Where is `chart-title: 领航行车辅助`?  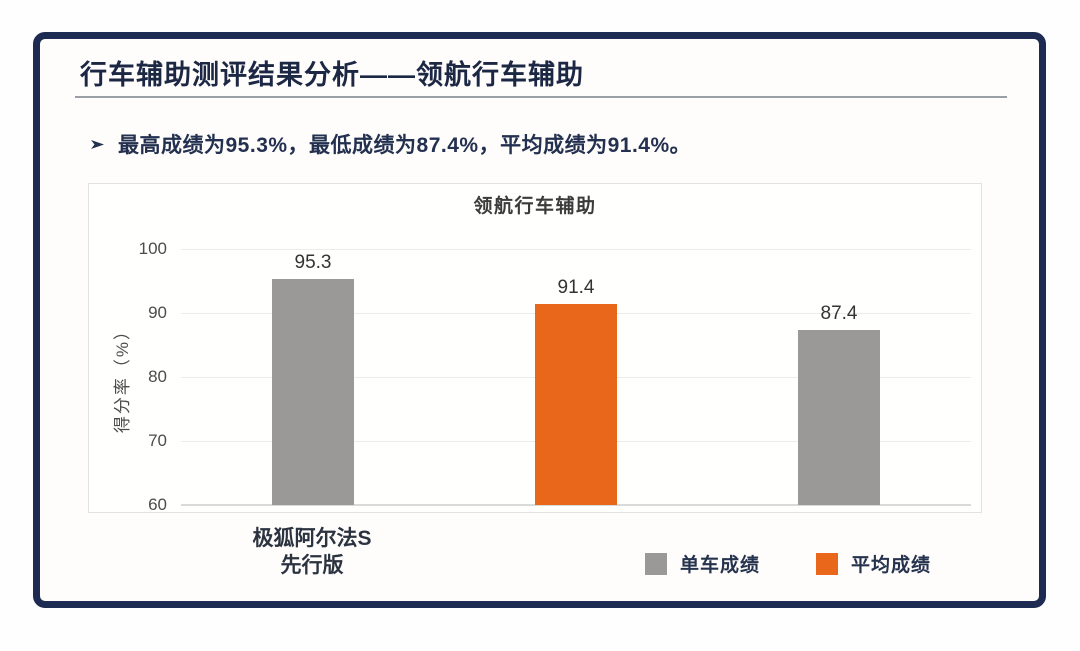 chart-title: 领航行车辅助 is located at coordinates (535, 206).